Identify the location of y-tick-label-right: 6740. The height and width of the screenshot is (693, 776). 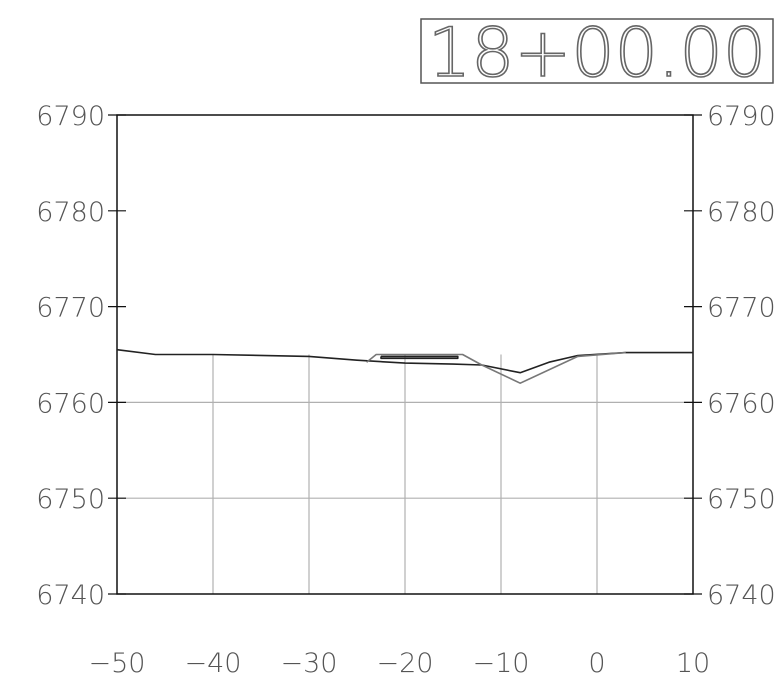
(741, 595).